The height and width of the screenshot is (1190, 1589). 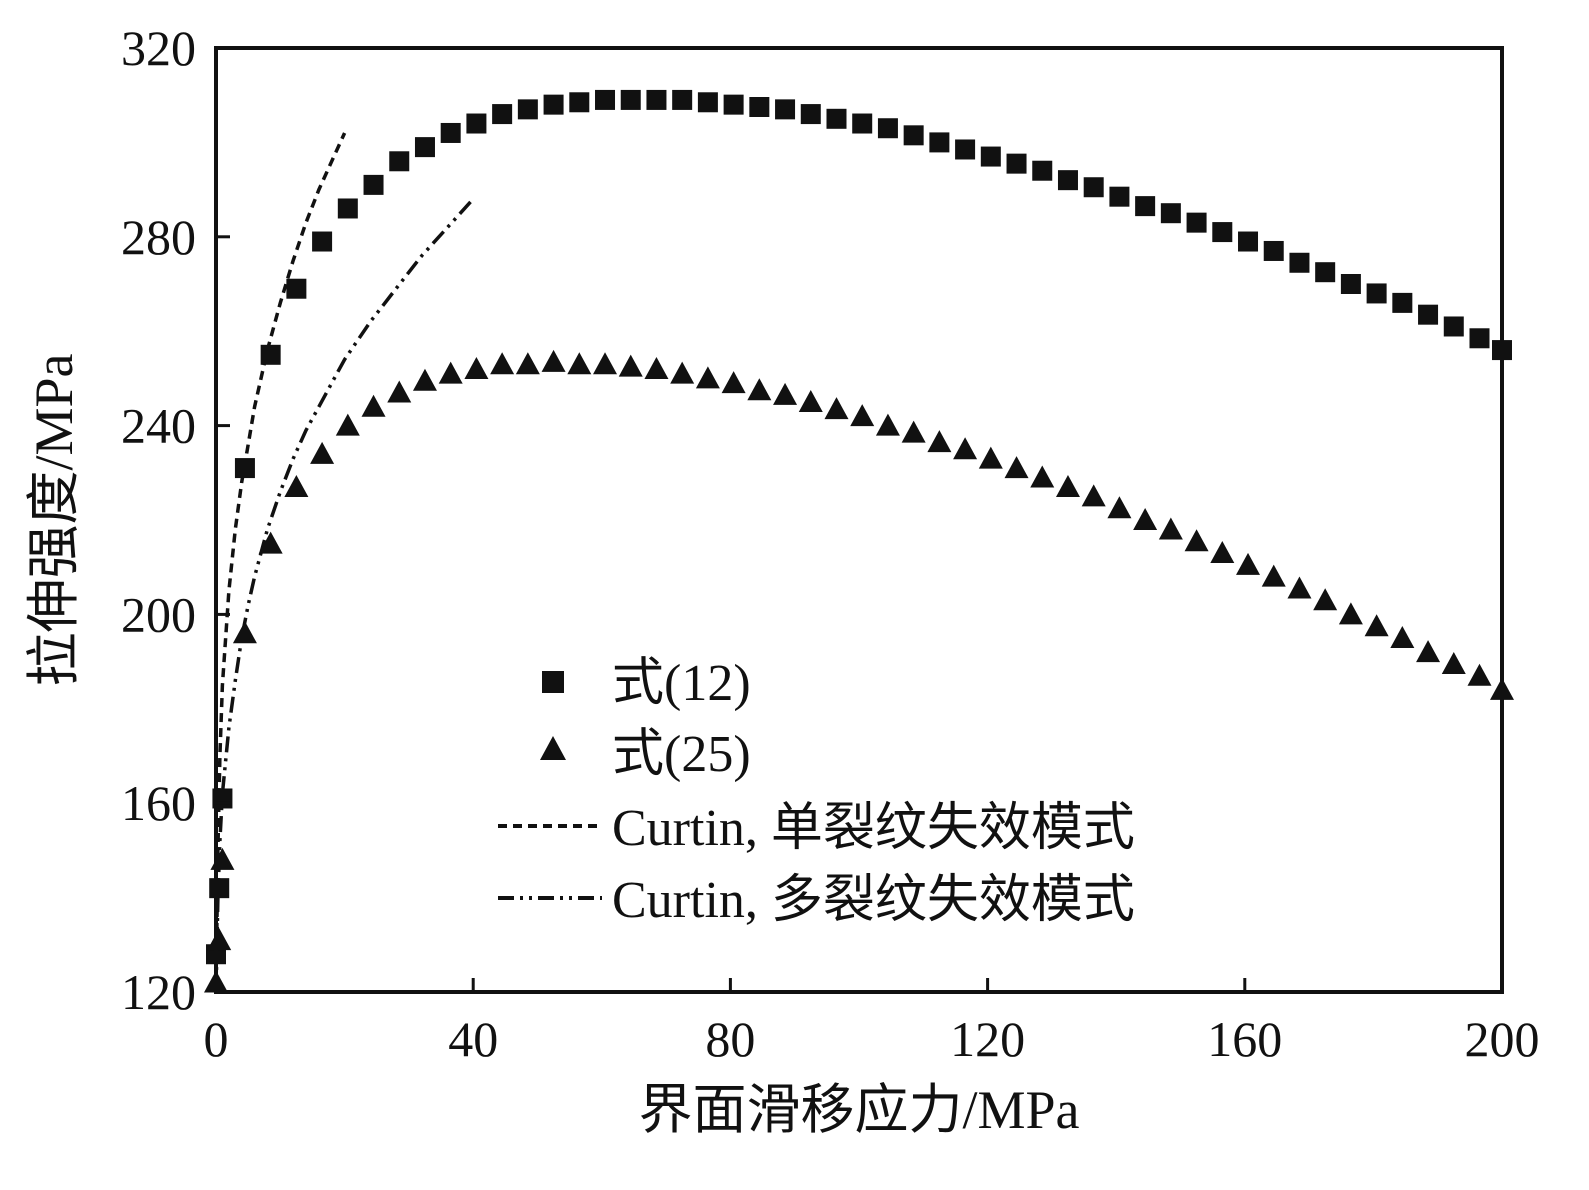 What do you see at coordinates (873, 828) in the screenshot?
I see `legend-label-curtin-single: Curtin, 单裂纹失效模式` at bounding box center [873, 828].